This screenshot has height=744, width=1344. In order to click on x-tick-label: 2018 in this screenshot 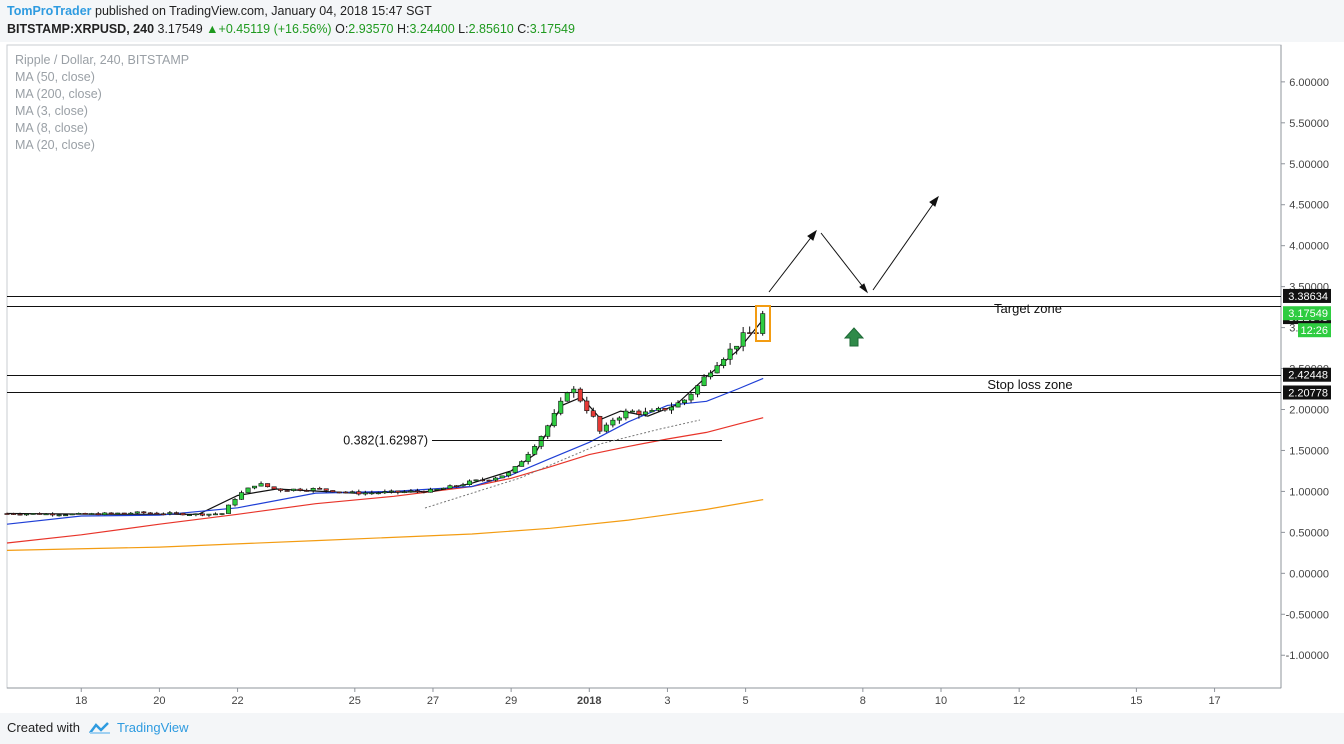, I will do `click(589, 701)`.